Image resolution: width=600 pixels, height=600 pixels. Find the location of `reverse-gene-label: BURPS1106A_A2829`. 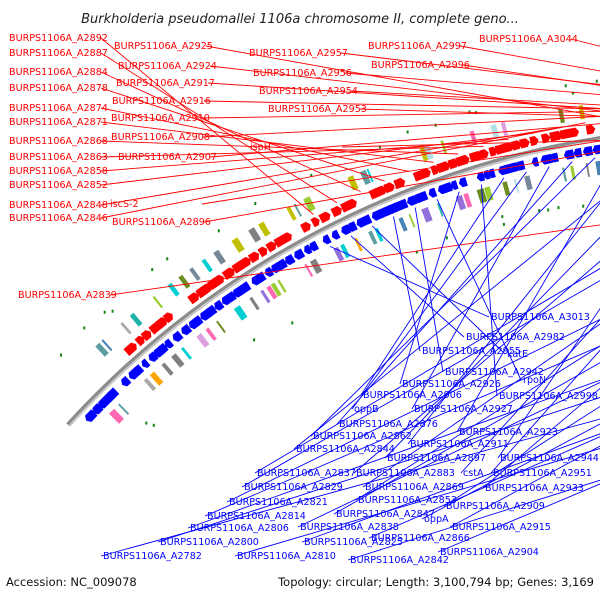

reverse-gene-label: BURPS1106A_A2829 is located at coordinates (293, 487).